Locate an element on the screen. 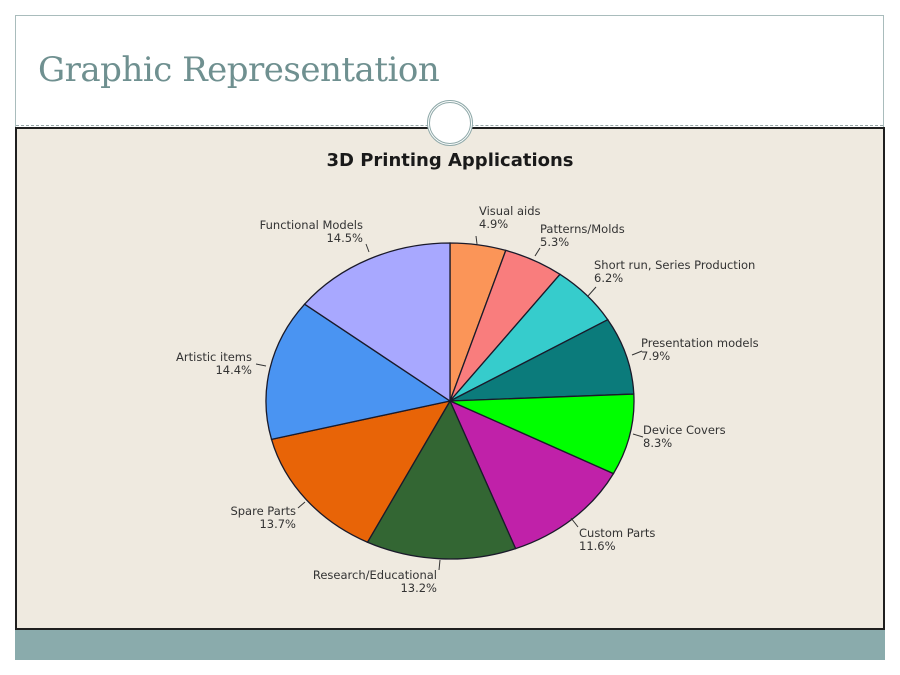 The height and width of the screenshot is (675, 900). chart-title: 3D Printing Applications is located at coordinates (450, 160).